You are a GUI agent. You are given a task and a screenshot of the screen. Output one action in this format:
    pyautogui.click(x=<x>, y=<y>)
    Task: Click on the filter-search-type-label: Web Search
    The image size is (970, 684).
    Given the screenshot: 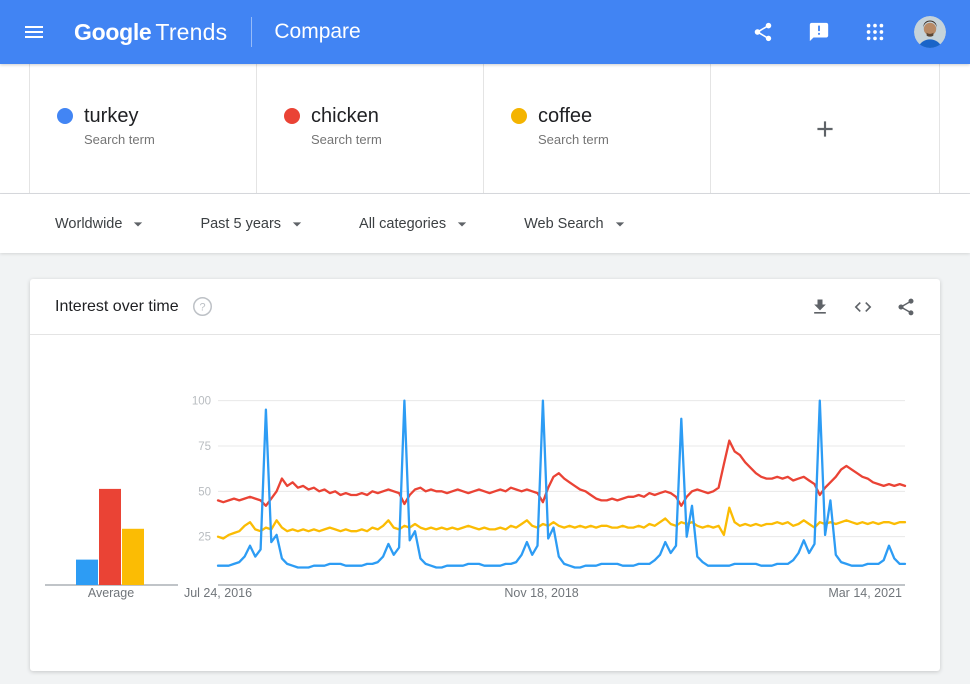 What is the action you would take?
    pyautogui.click(x=564, y=223)
    